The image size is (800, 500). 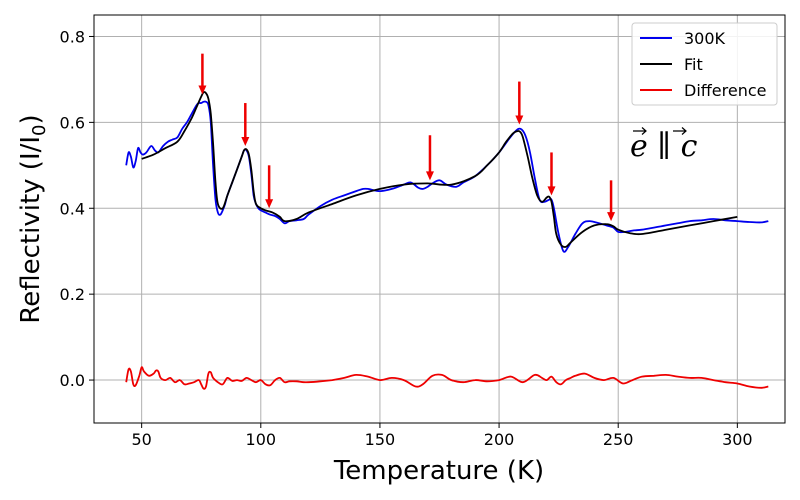 What do you see at coordinates (683, 38) in the screenshot?
I see `legend-item-300k: 300K` at bounding box center [683, 38].